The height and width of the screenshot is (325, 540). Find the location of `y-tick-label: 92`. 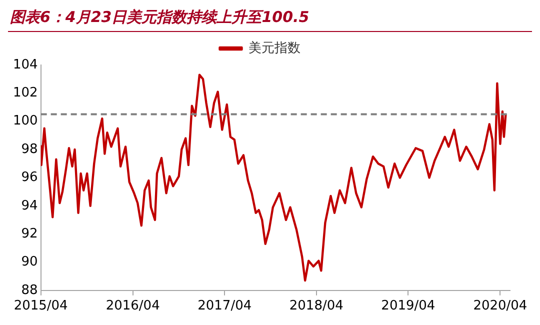

y-tick-label: 92 is located at coordinates (29, 234).